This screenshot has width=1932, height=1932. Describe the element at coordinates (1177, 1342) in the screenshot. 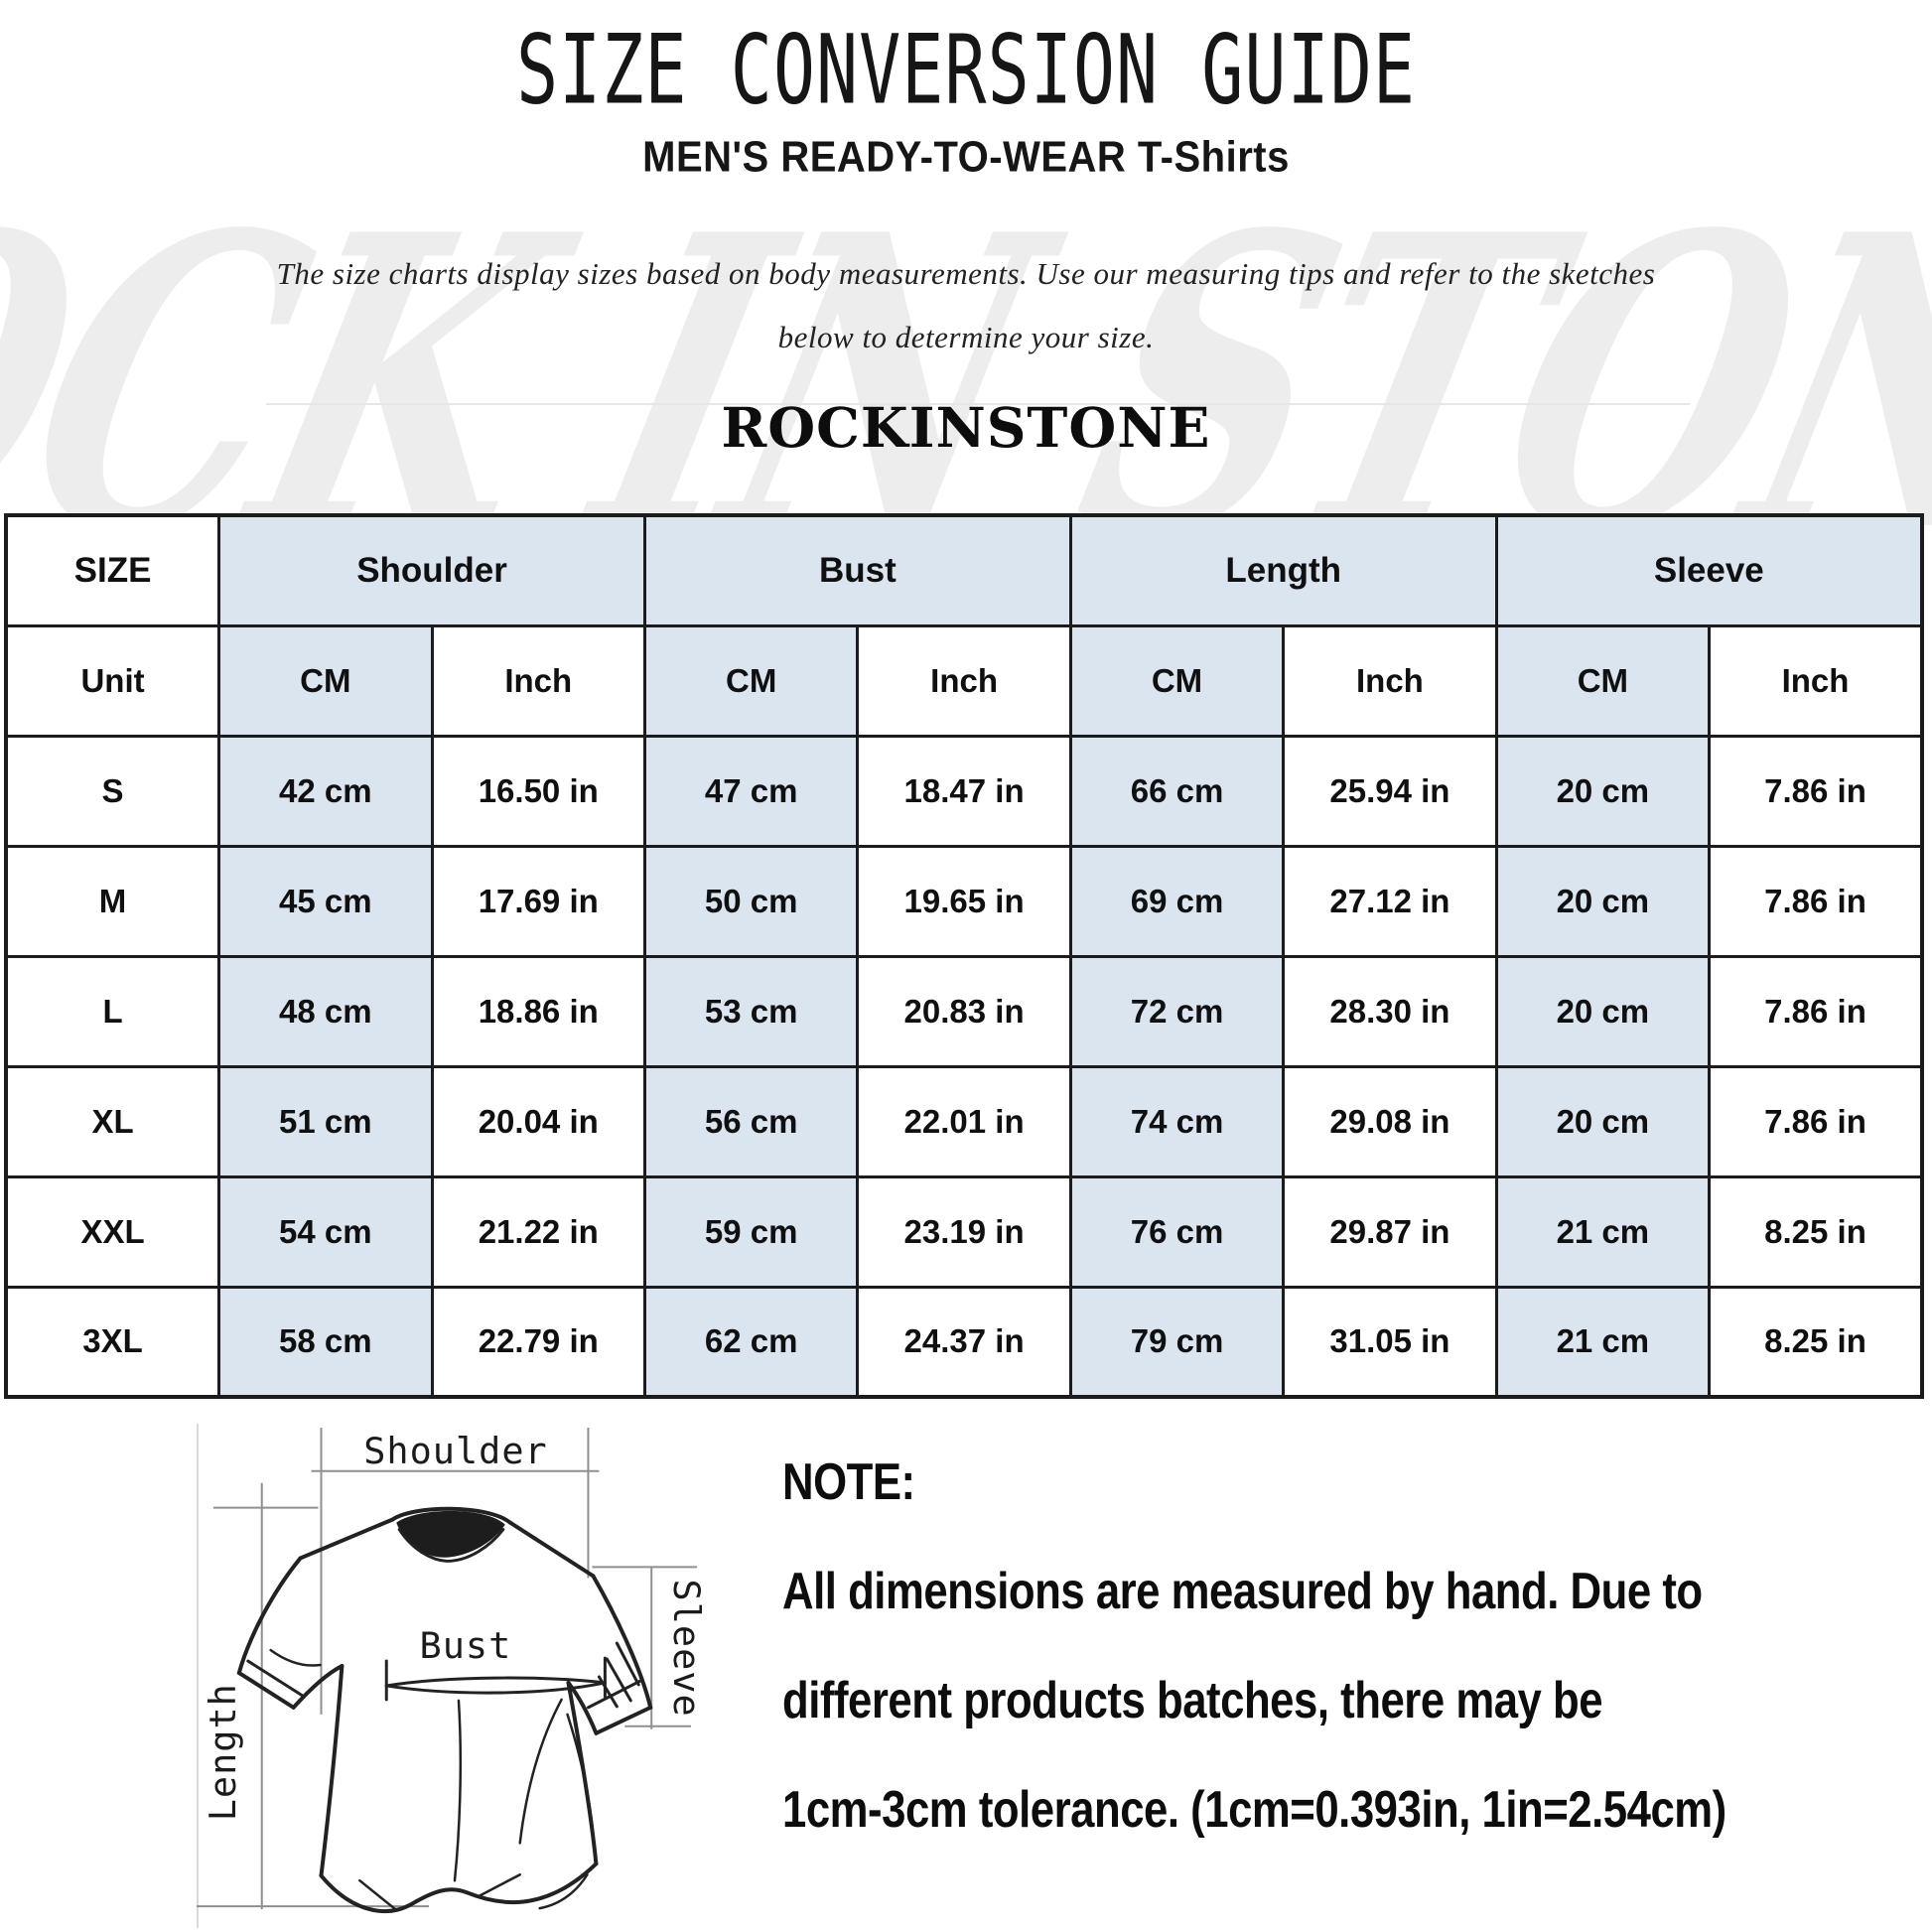

I see `table-cell: 79 cm` at that location.